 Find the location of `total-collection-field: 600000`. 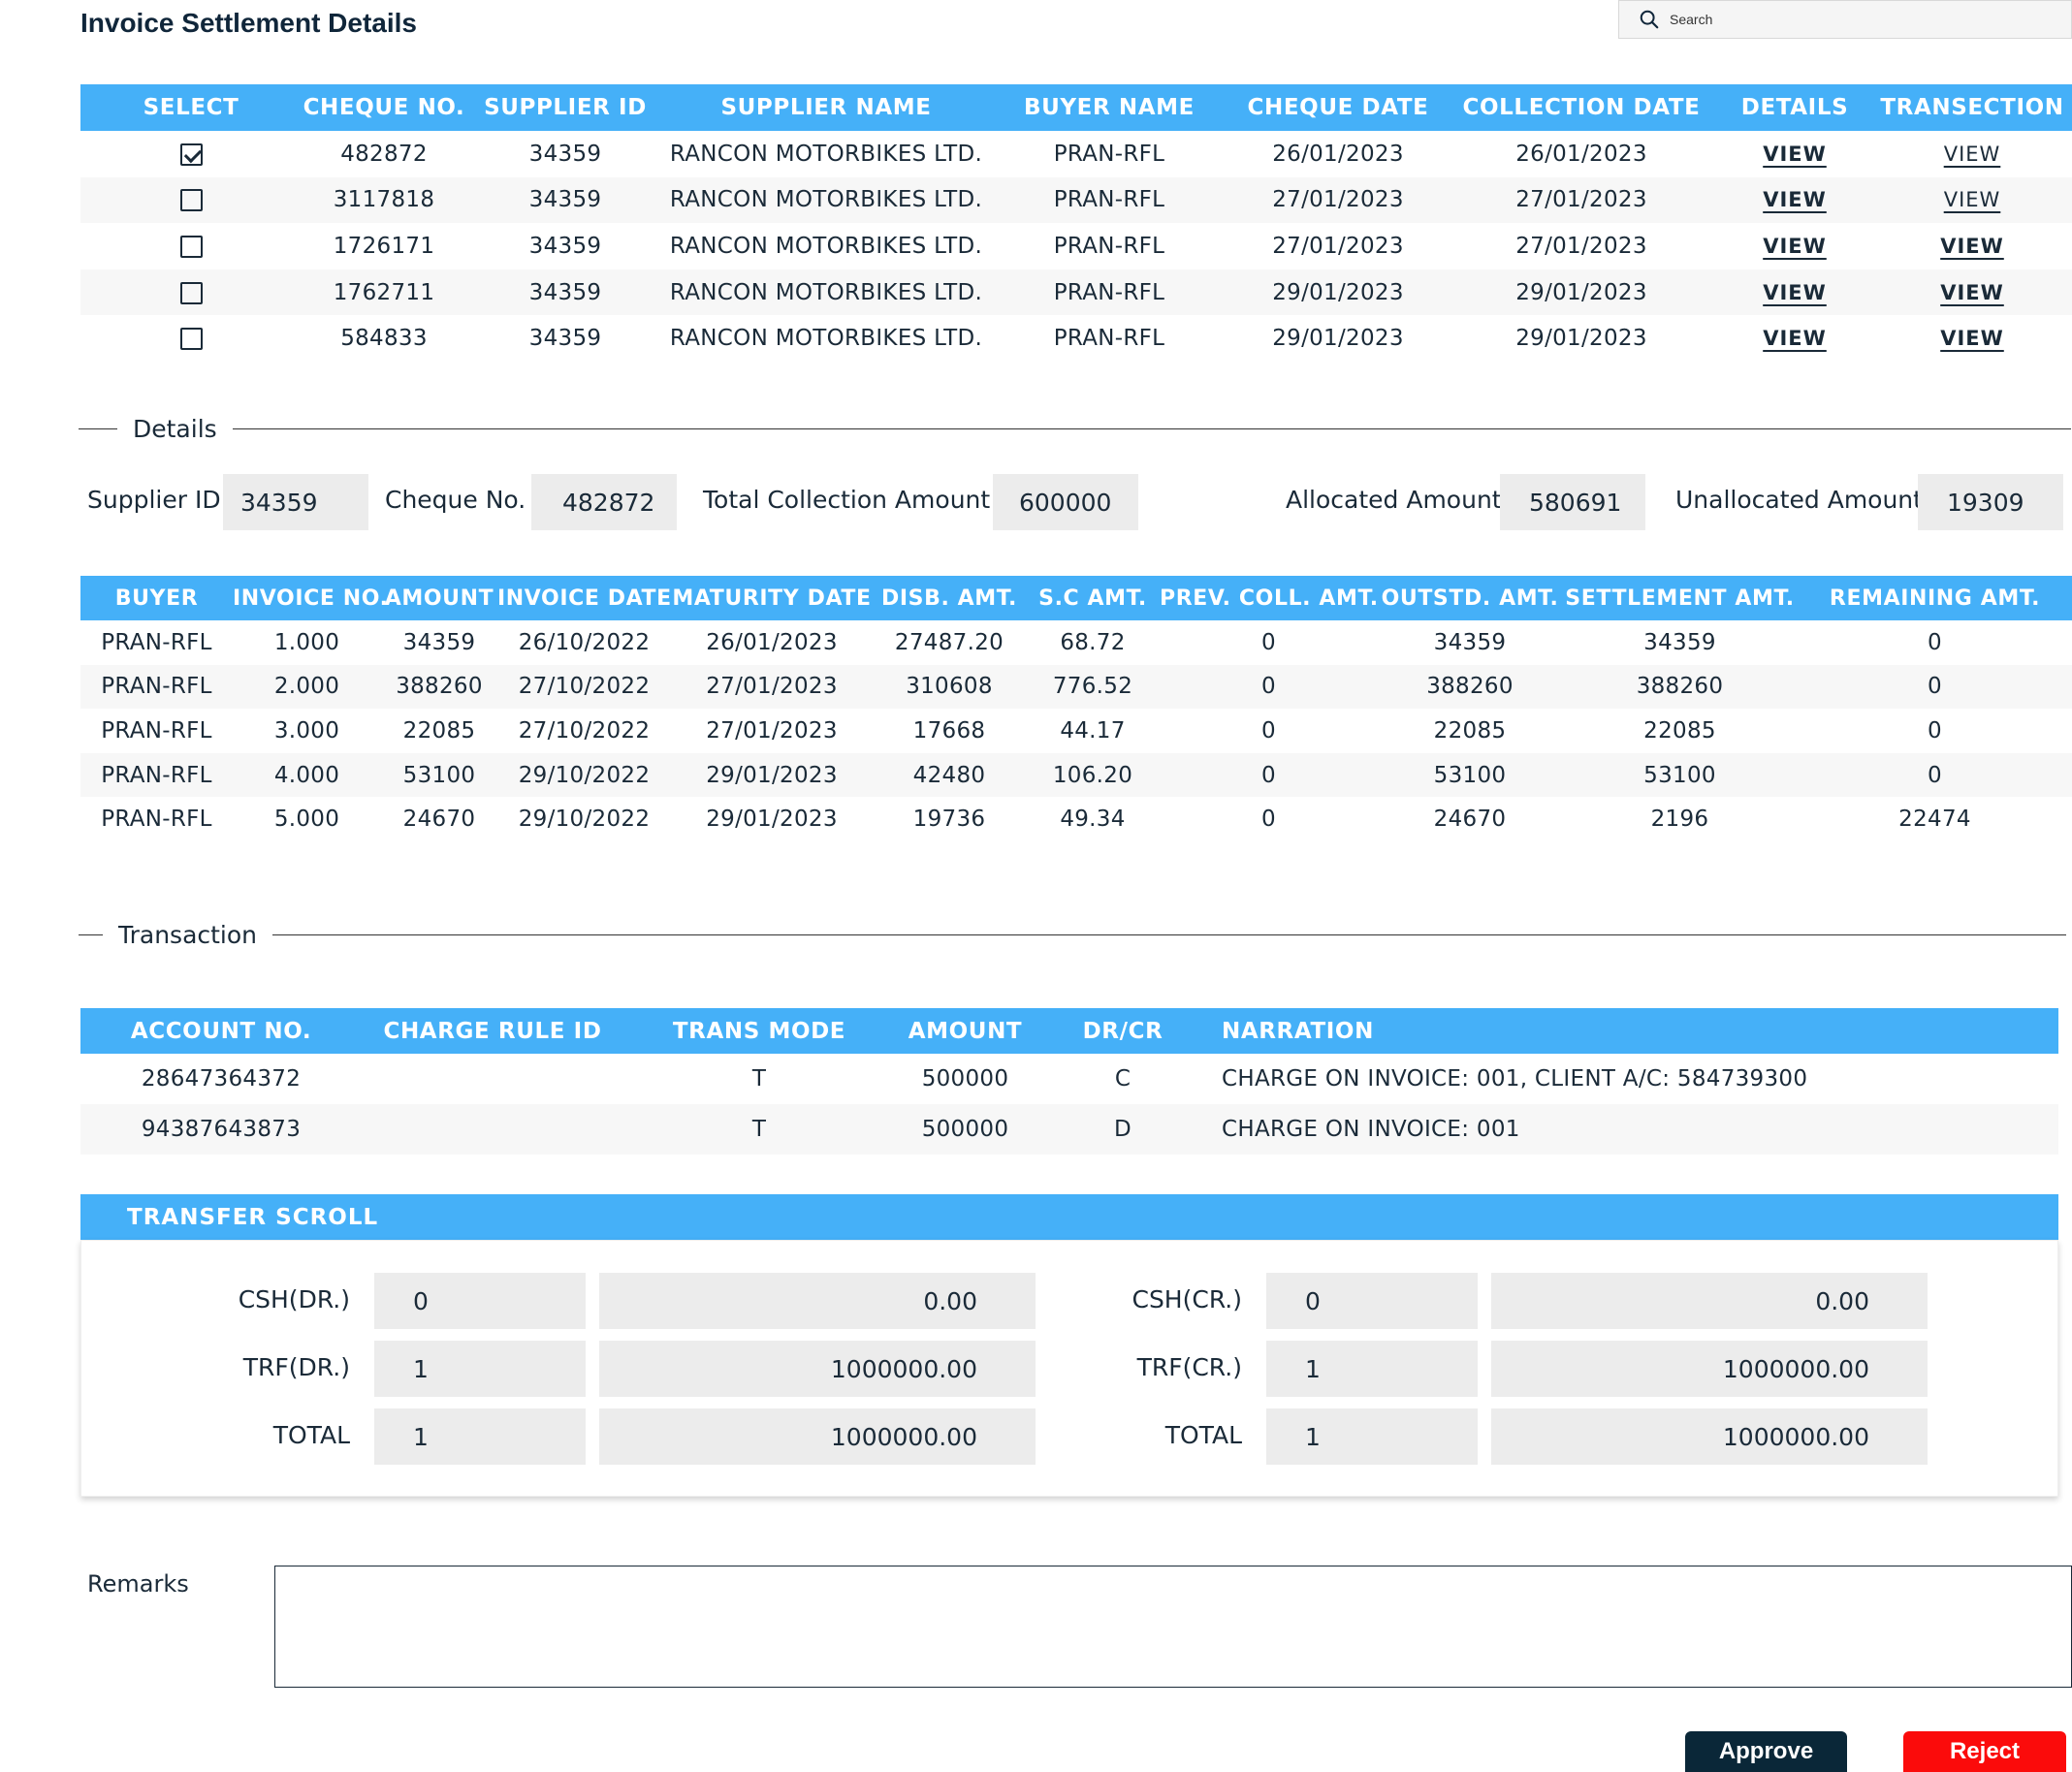

total-collection-field: 600000 is located at coordinates (1065, 502).